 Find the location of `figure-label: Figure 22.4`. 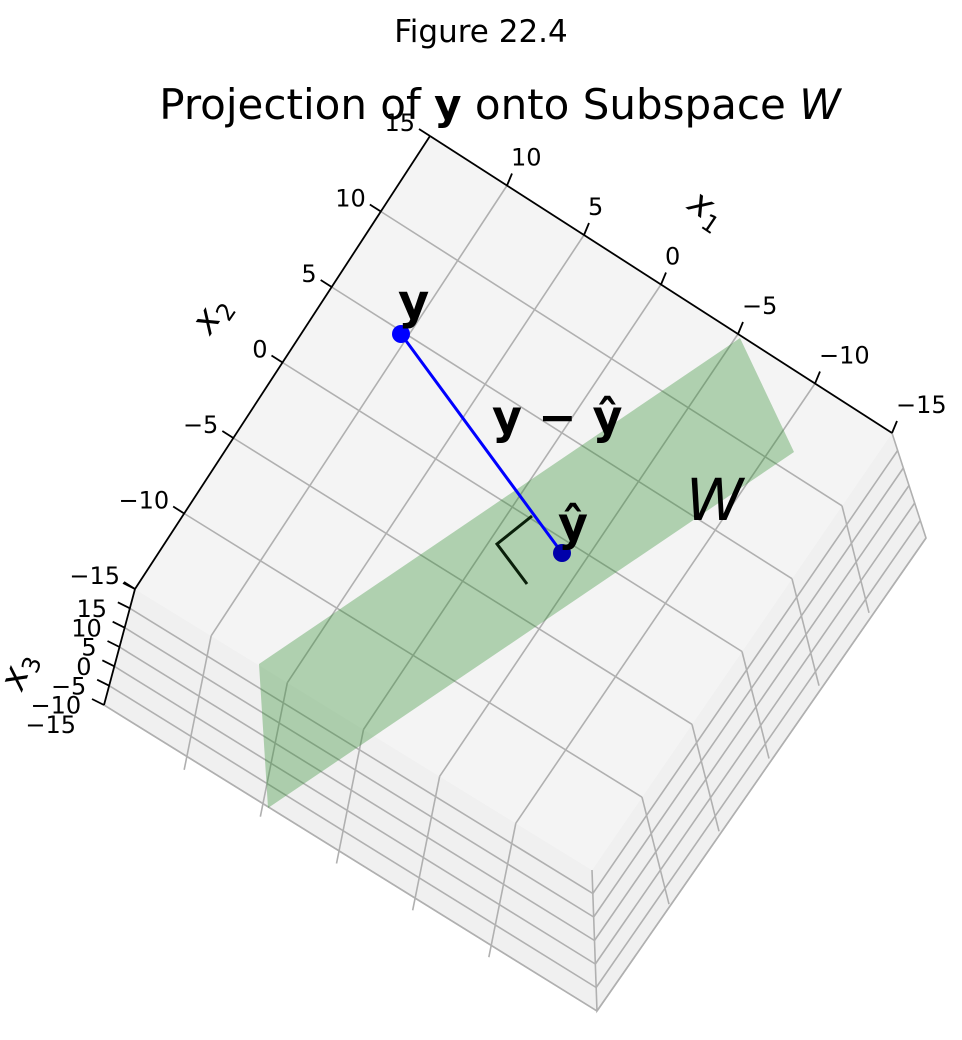

figure-label: Figure 22.4 is located at coordinates (481, 32).